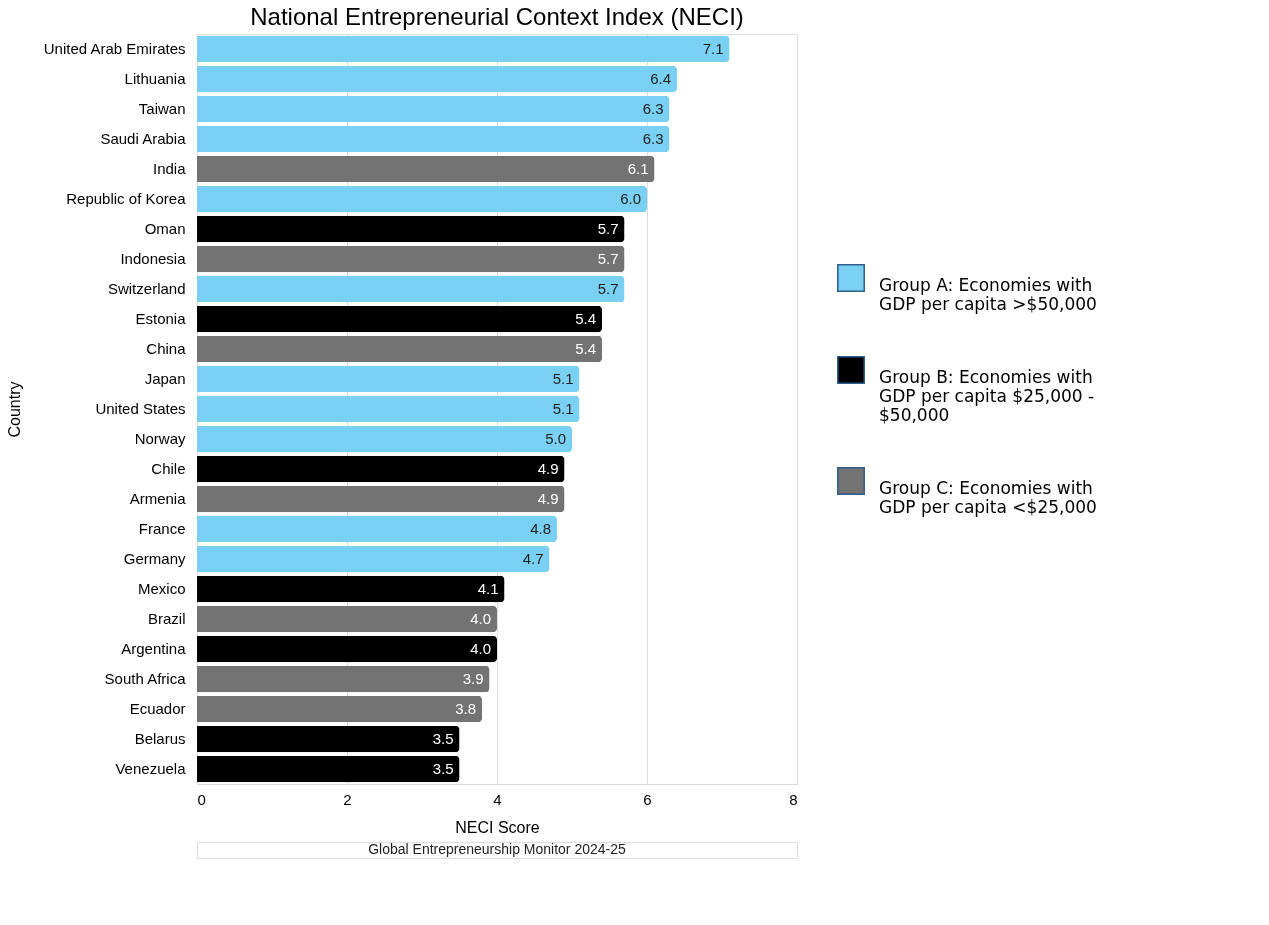  What do you see at coordinates (540, 528) in the screenshot?
I see `data-label: 4.8` at bounding box center [540, 528].